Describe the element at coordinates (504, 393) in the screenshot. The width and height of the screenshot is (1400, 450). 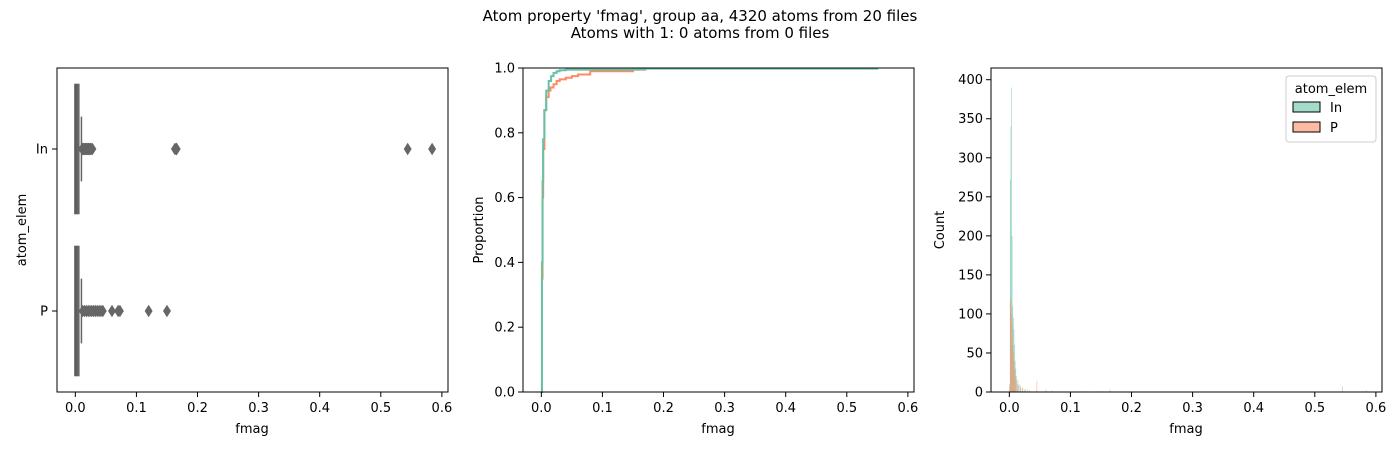
I see `ecdf-y-tick-label: 0.0` at that location.